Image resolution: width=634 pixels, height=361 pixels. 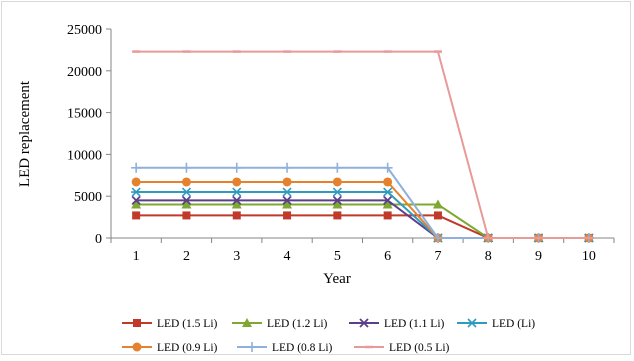 I want to click on legend-item-6: LED (0.5 Li), so click(x=402, y=348).